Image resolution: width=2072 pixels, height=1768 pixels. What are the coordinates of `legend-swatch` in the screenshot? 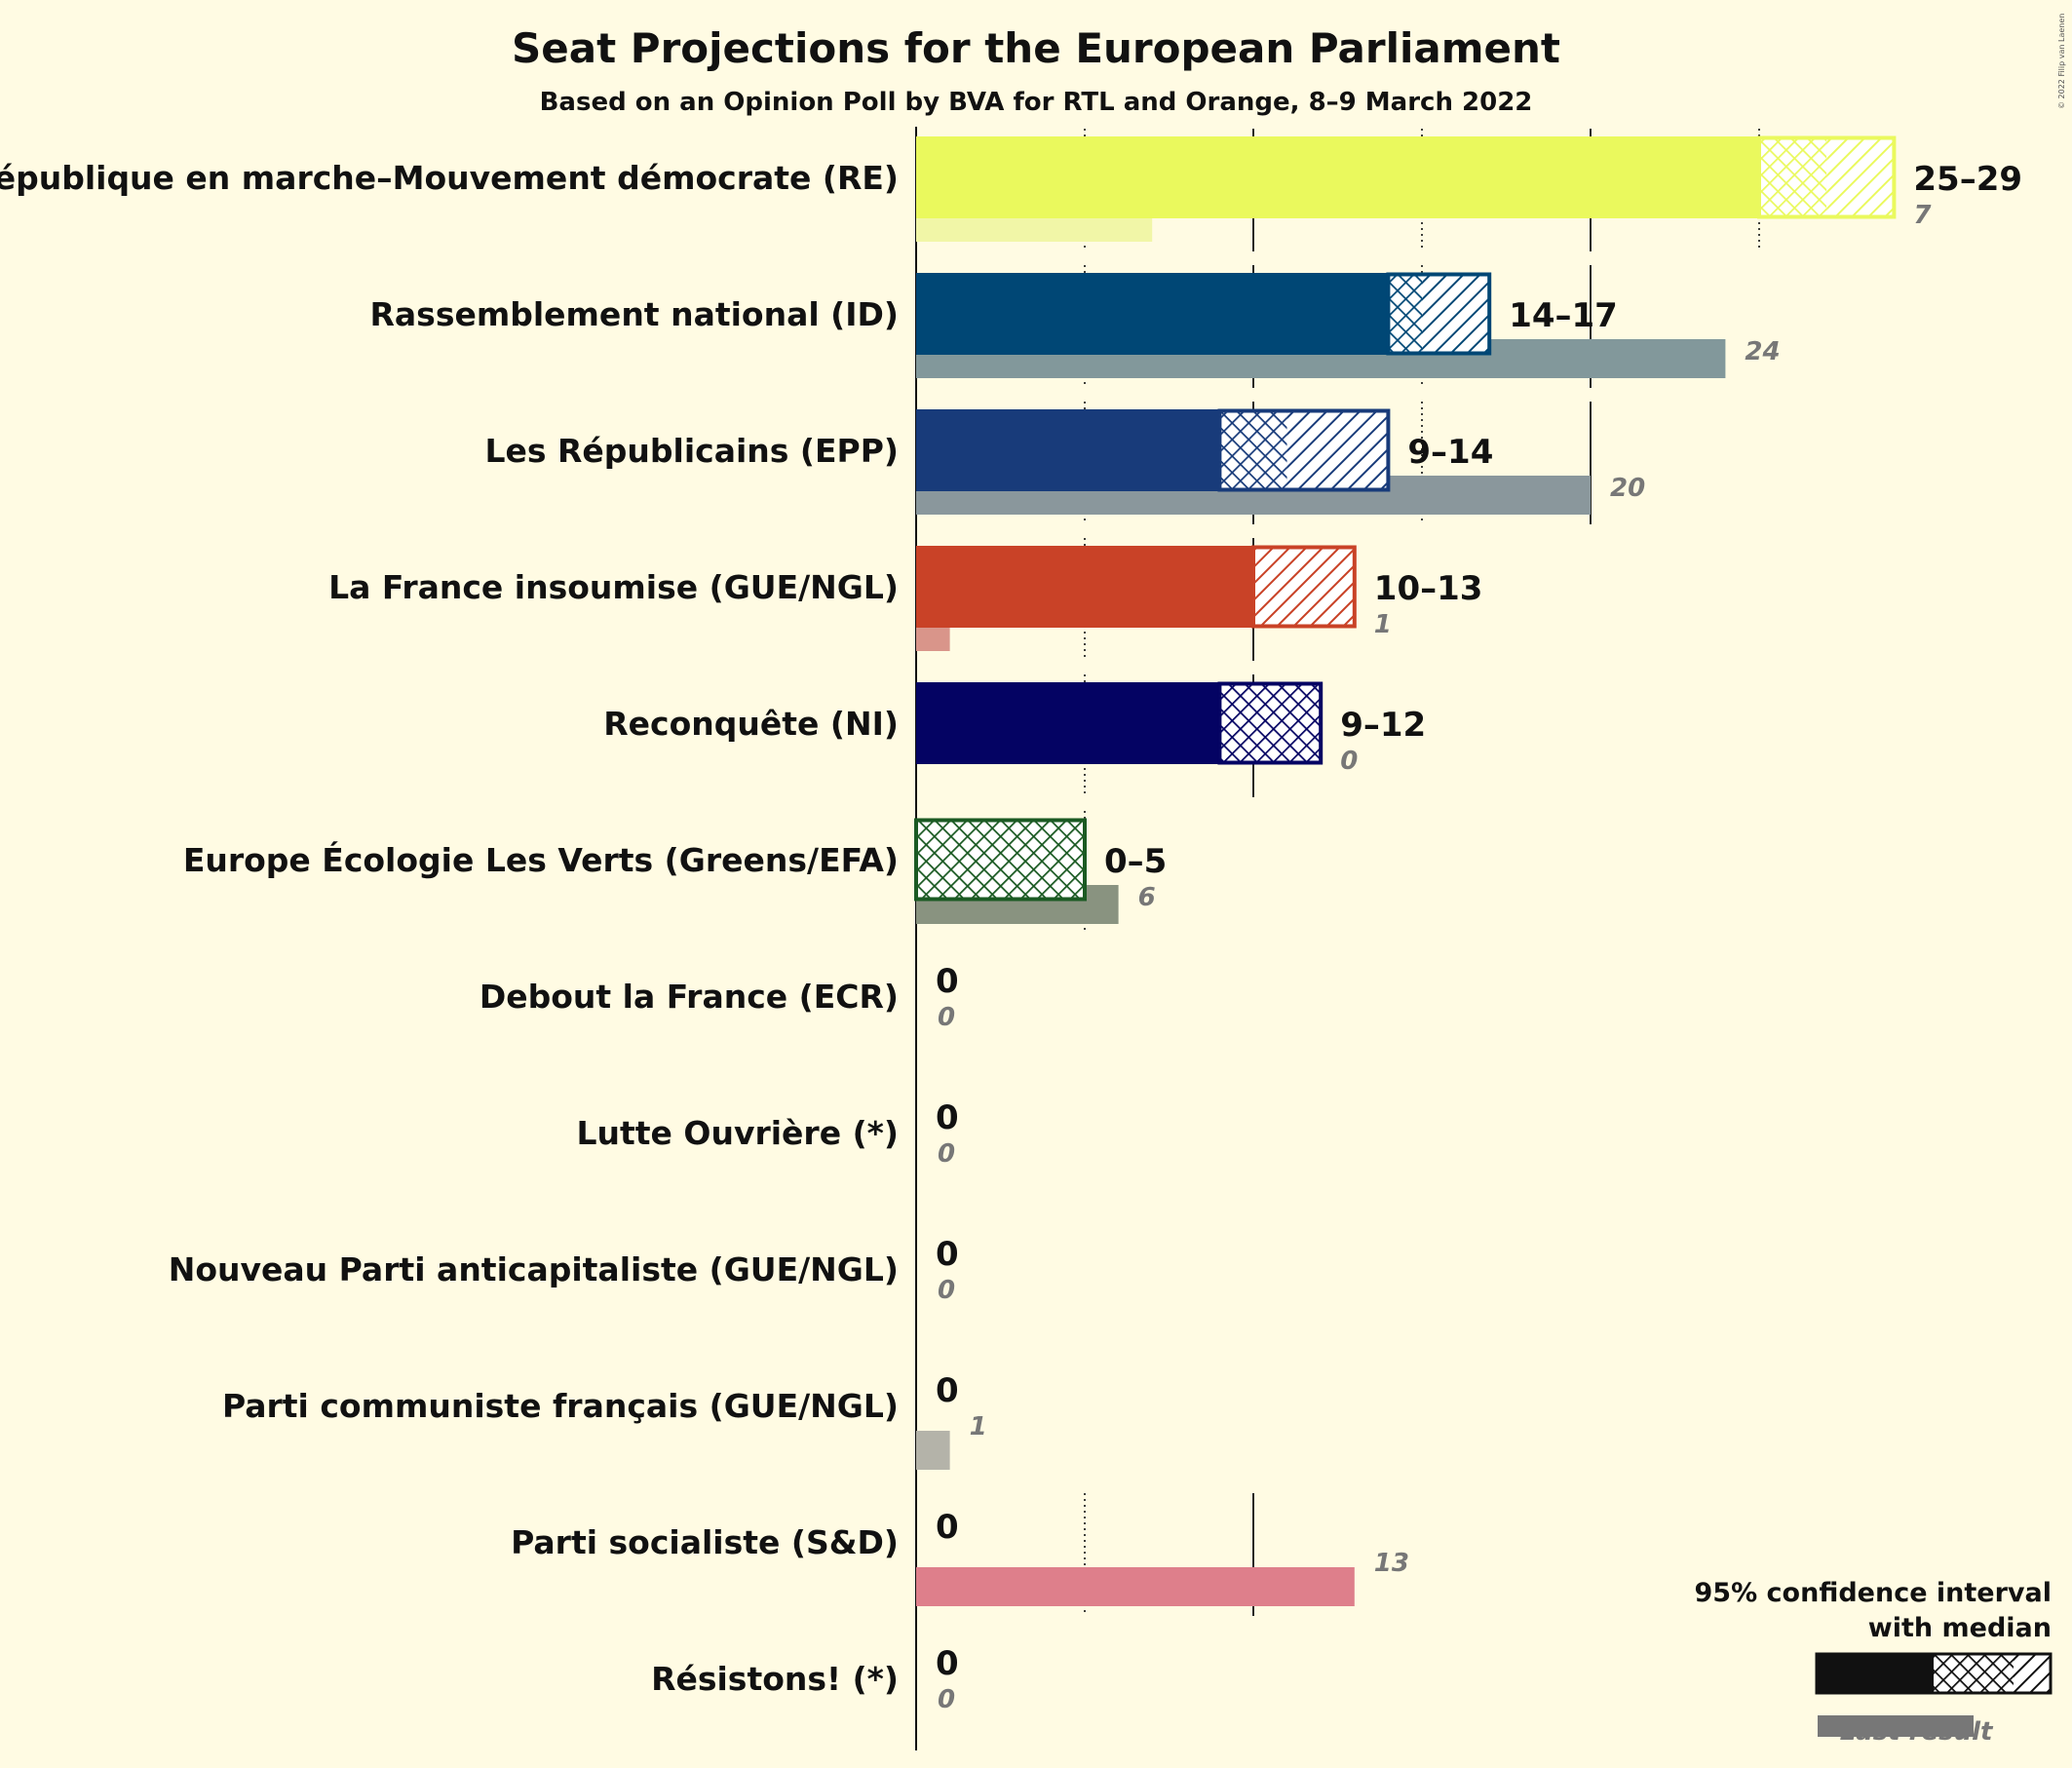 It's located at (1934, 1694).